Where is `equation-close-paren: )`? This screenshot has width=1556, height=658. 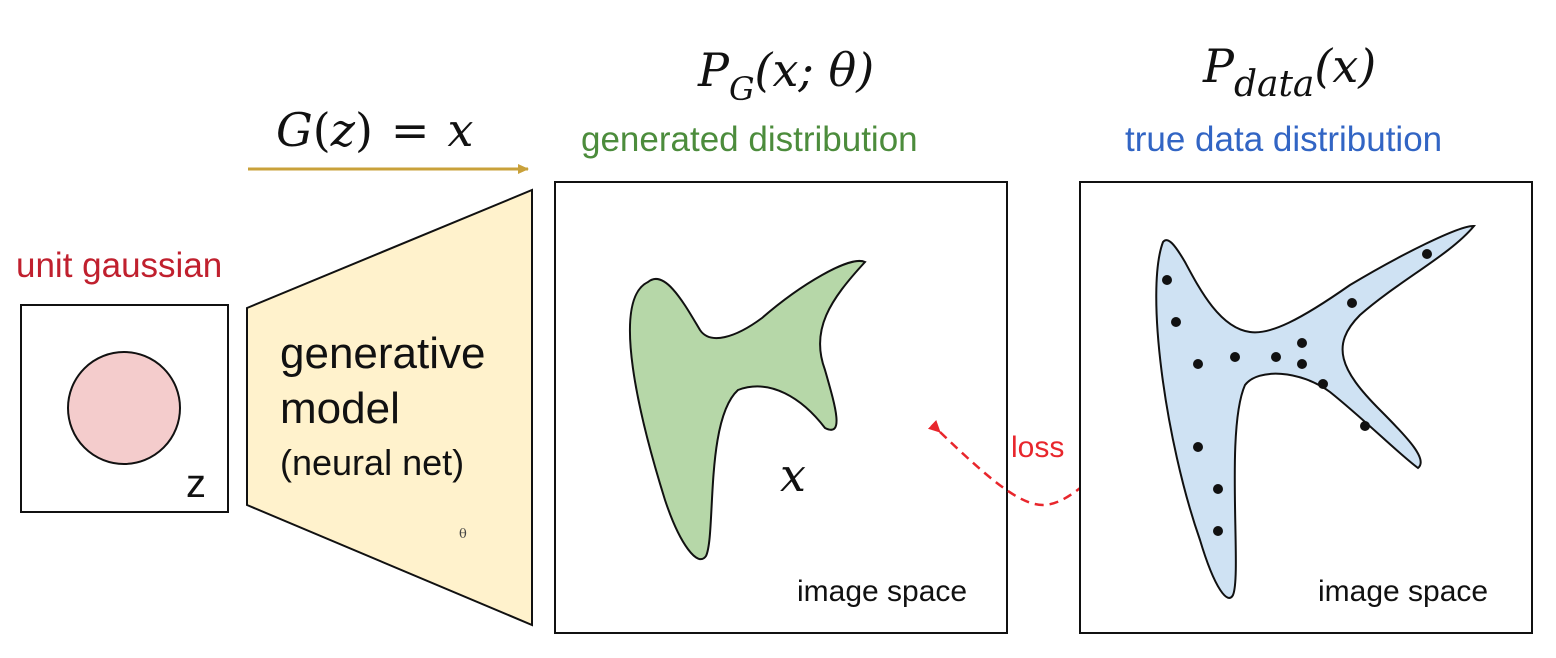
equation-close-paren: ) is located at coordinates (364, 130).